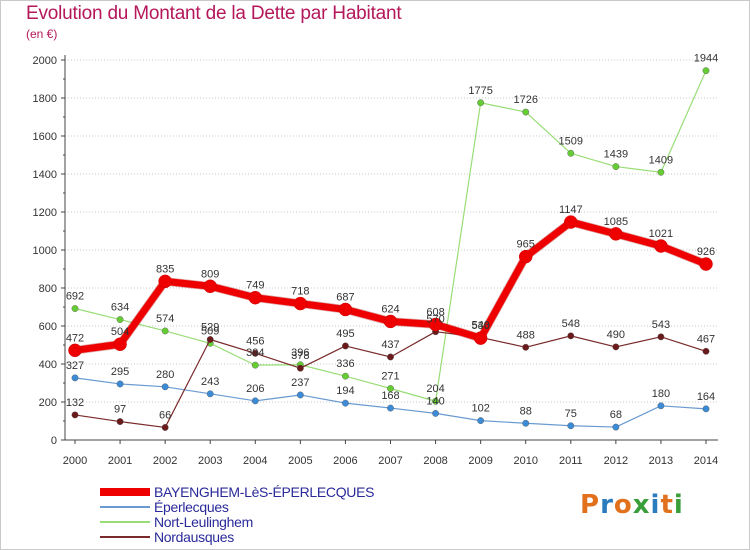 The height and width of the screenshot is (550, 750). I want to click on data-label: 206, so click(255, 389).